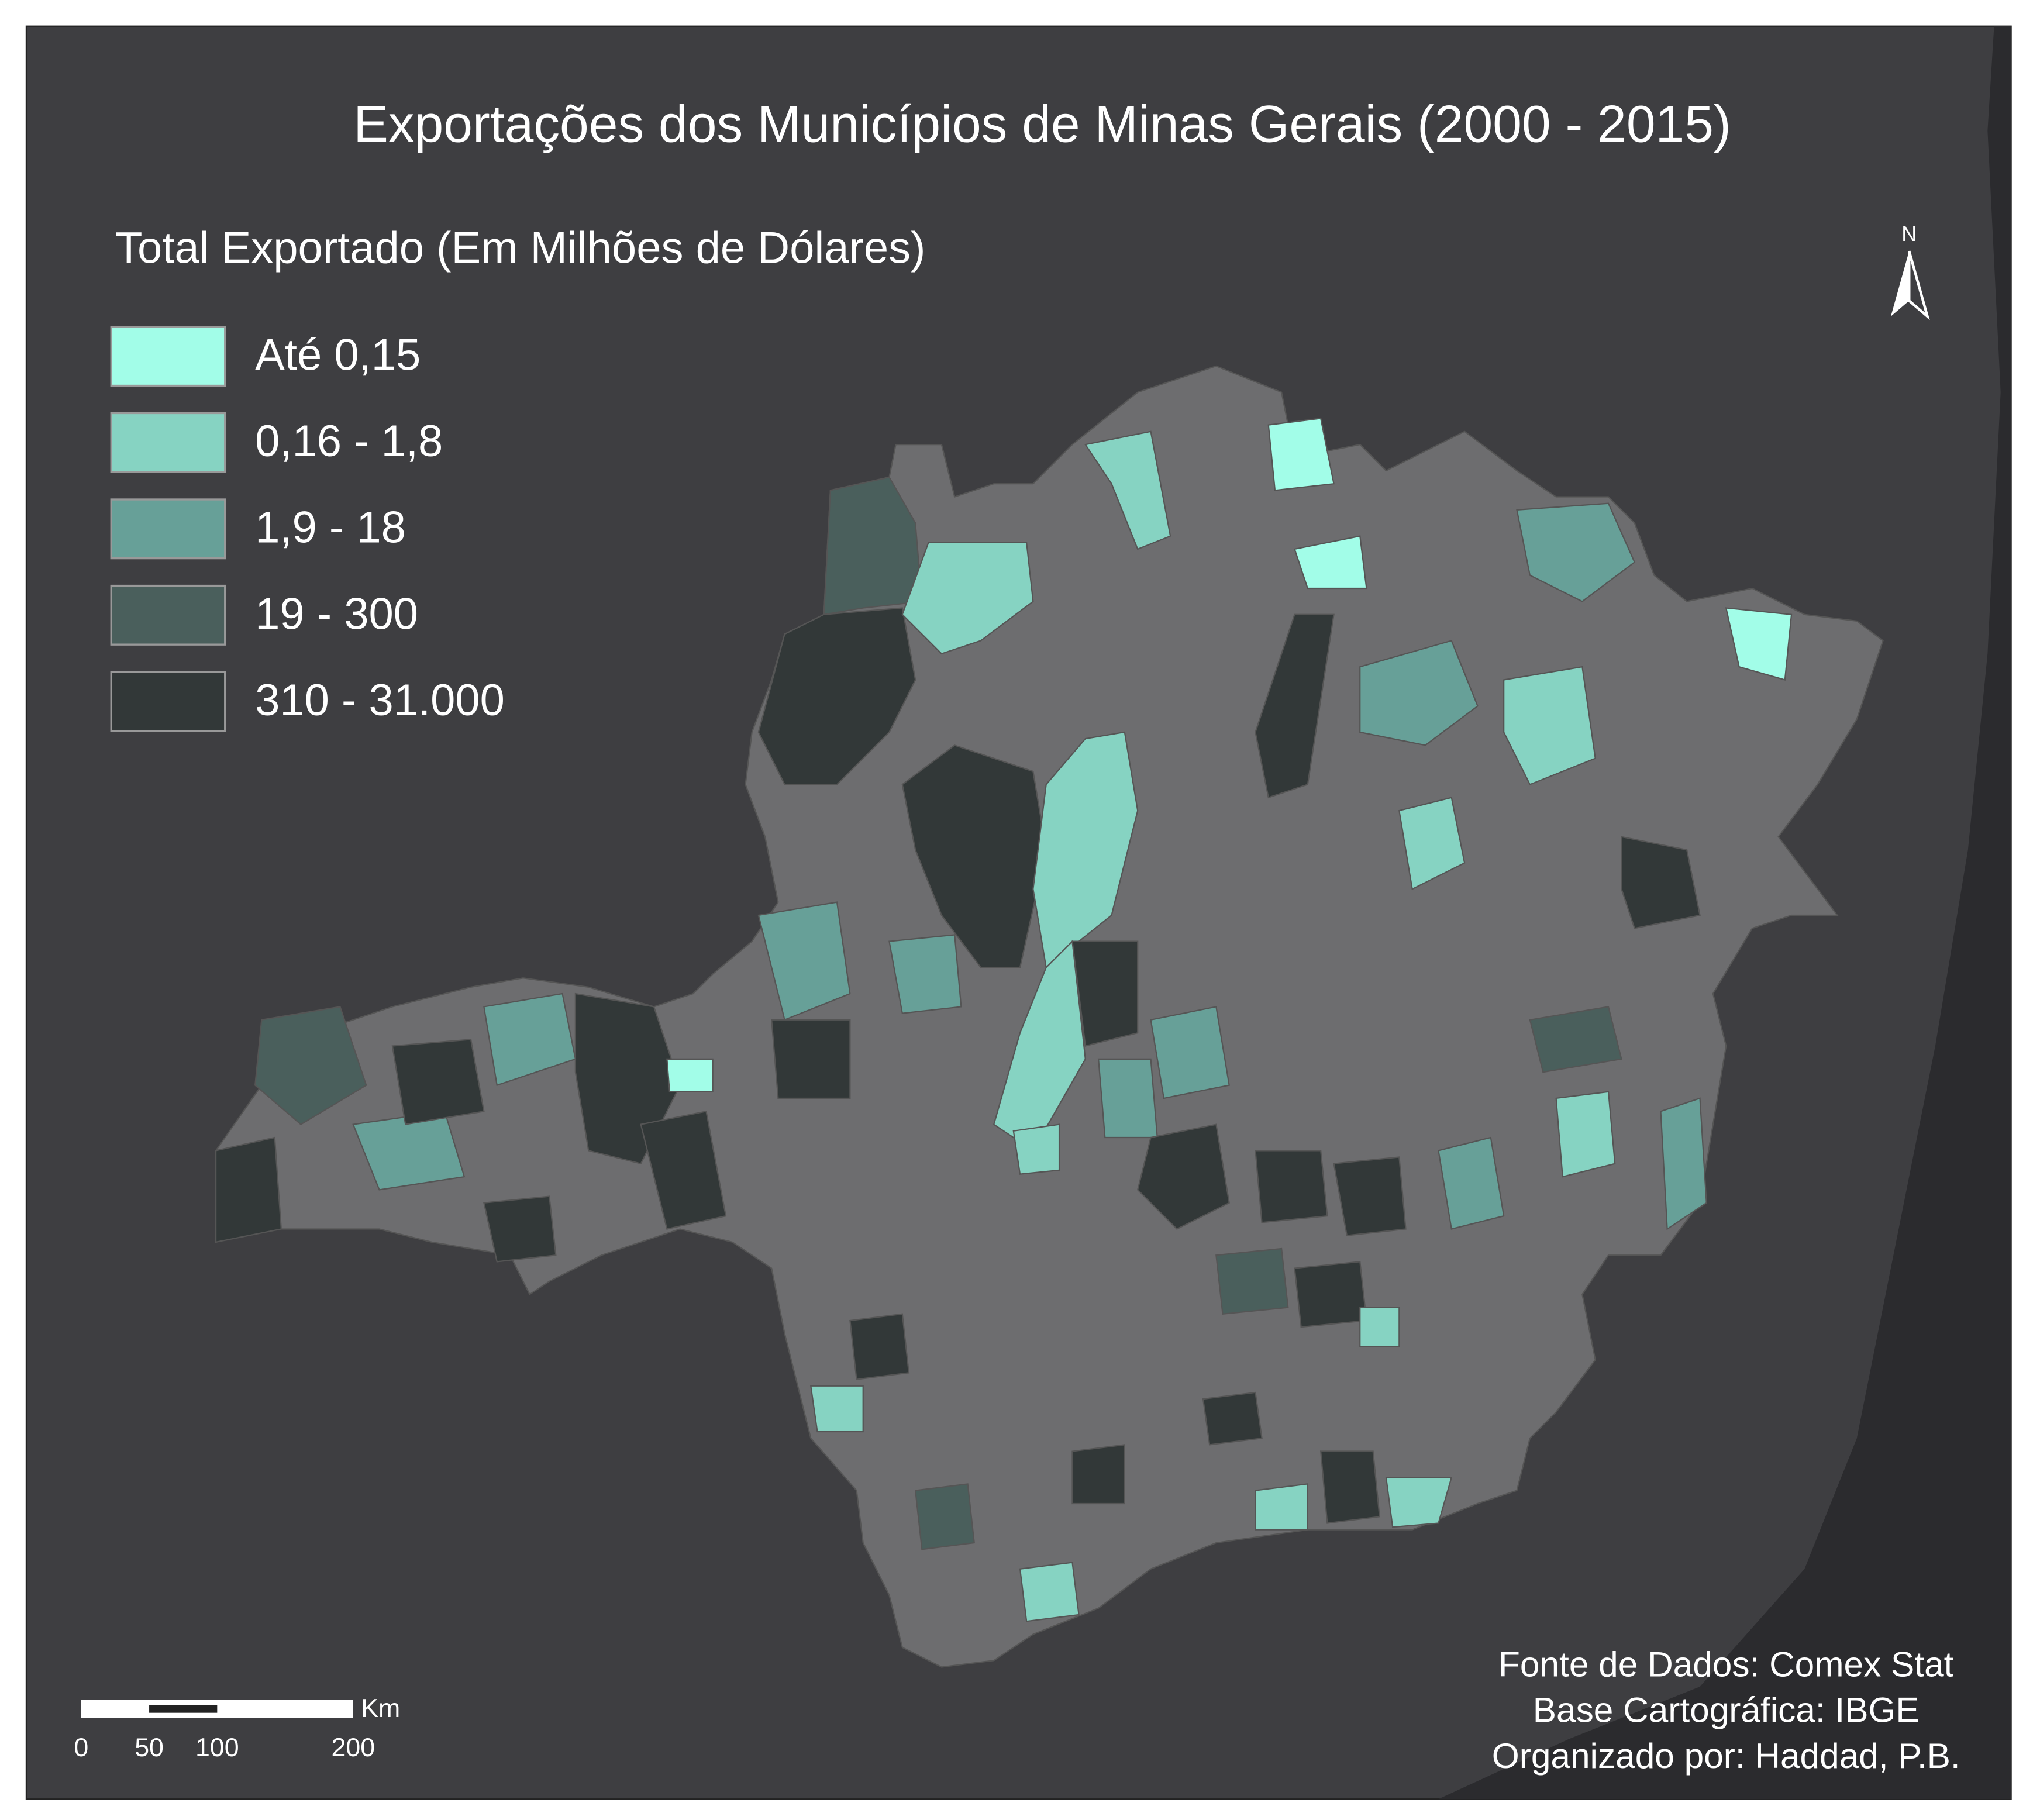 This screenshot has width=2040, height=1820. What do you see at coordinates (237, 1728) in the screenshot?
I see `scale-bar: 0 50 100 200 Km` at bounding box center [237, 1728].